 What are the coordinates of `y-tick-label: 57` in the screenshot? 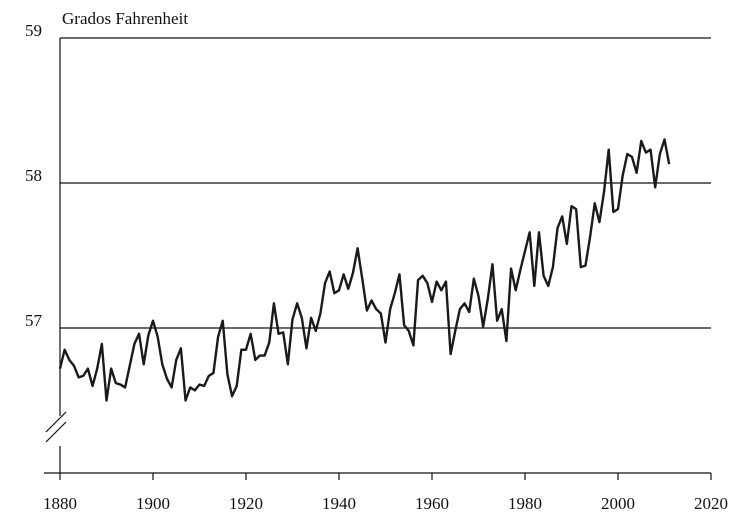 It's located at (34, 320).